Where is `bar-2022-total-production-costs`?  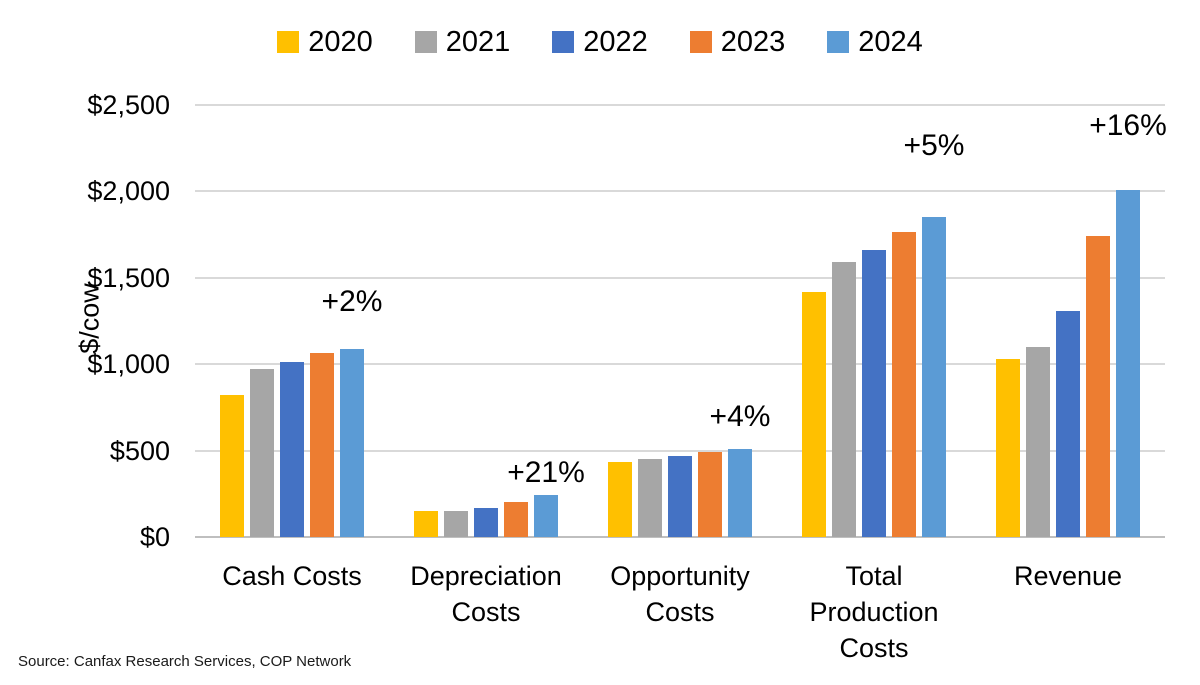 bar-2022-total-production-costs is located at coordinates (874, 393).